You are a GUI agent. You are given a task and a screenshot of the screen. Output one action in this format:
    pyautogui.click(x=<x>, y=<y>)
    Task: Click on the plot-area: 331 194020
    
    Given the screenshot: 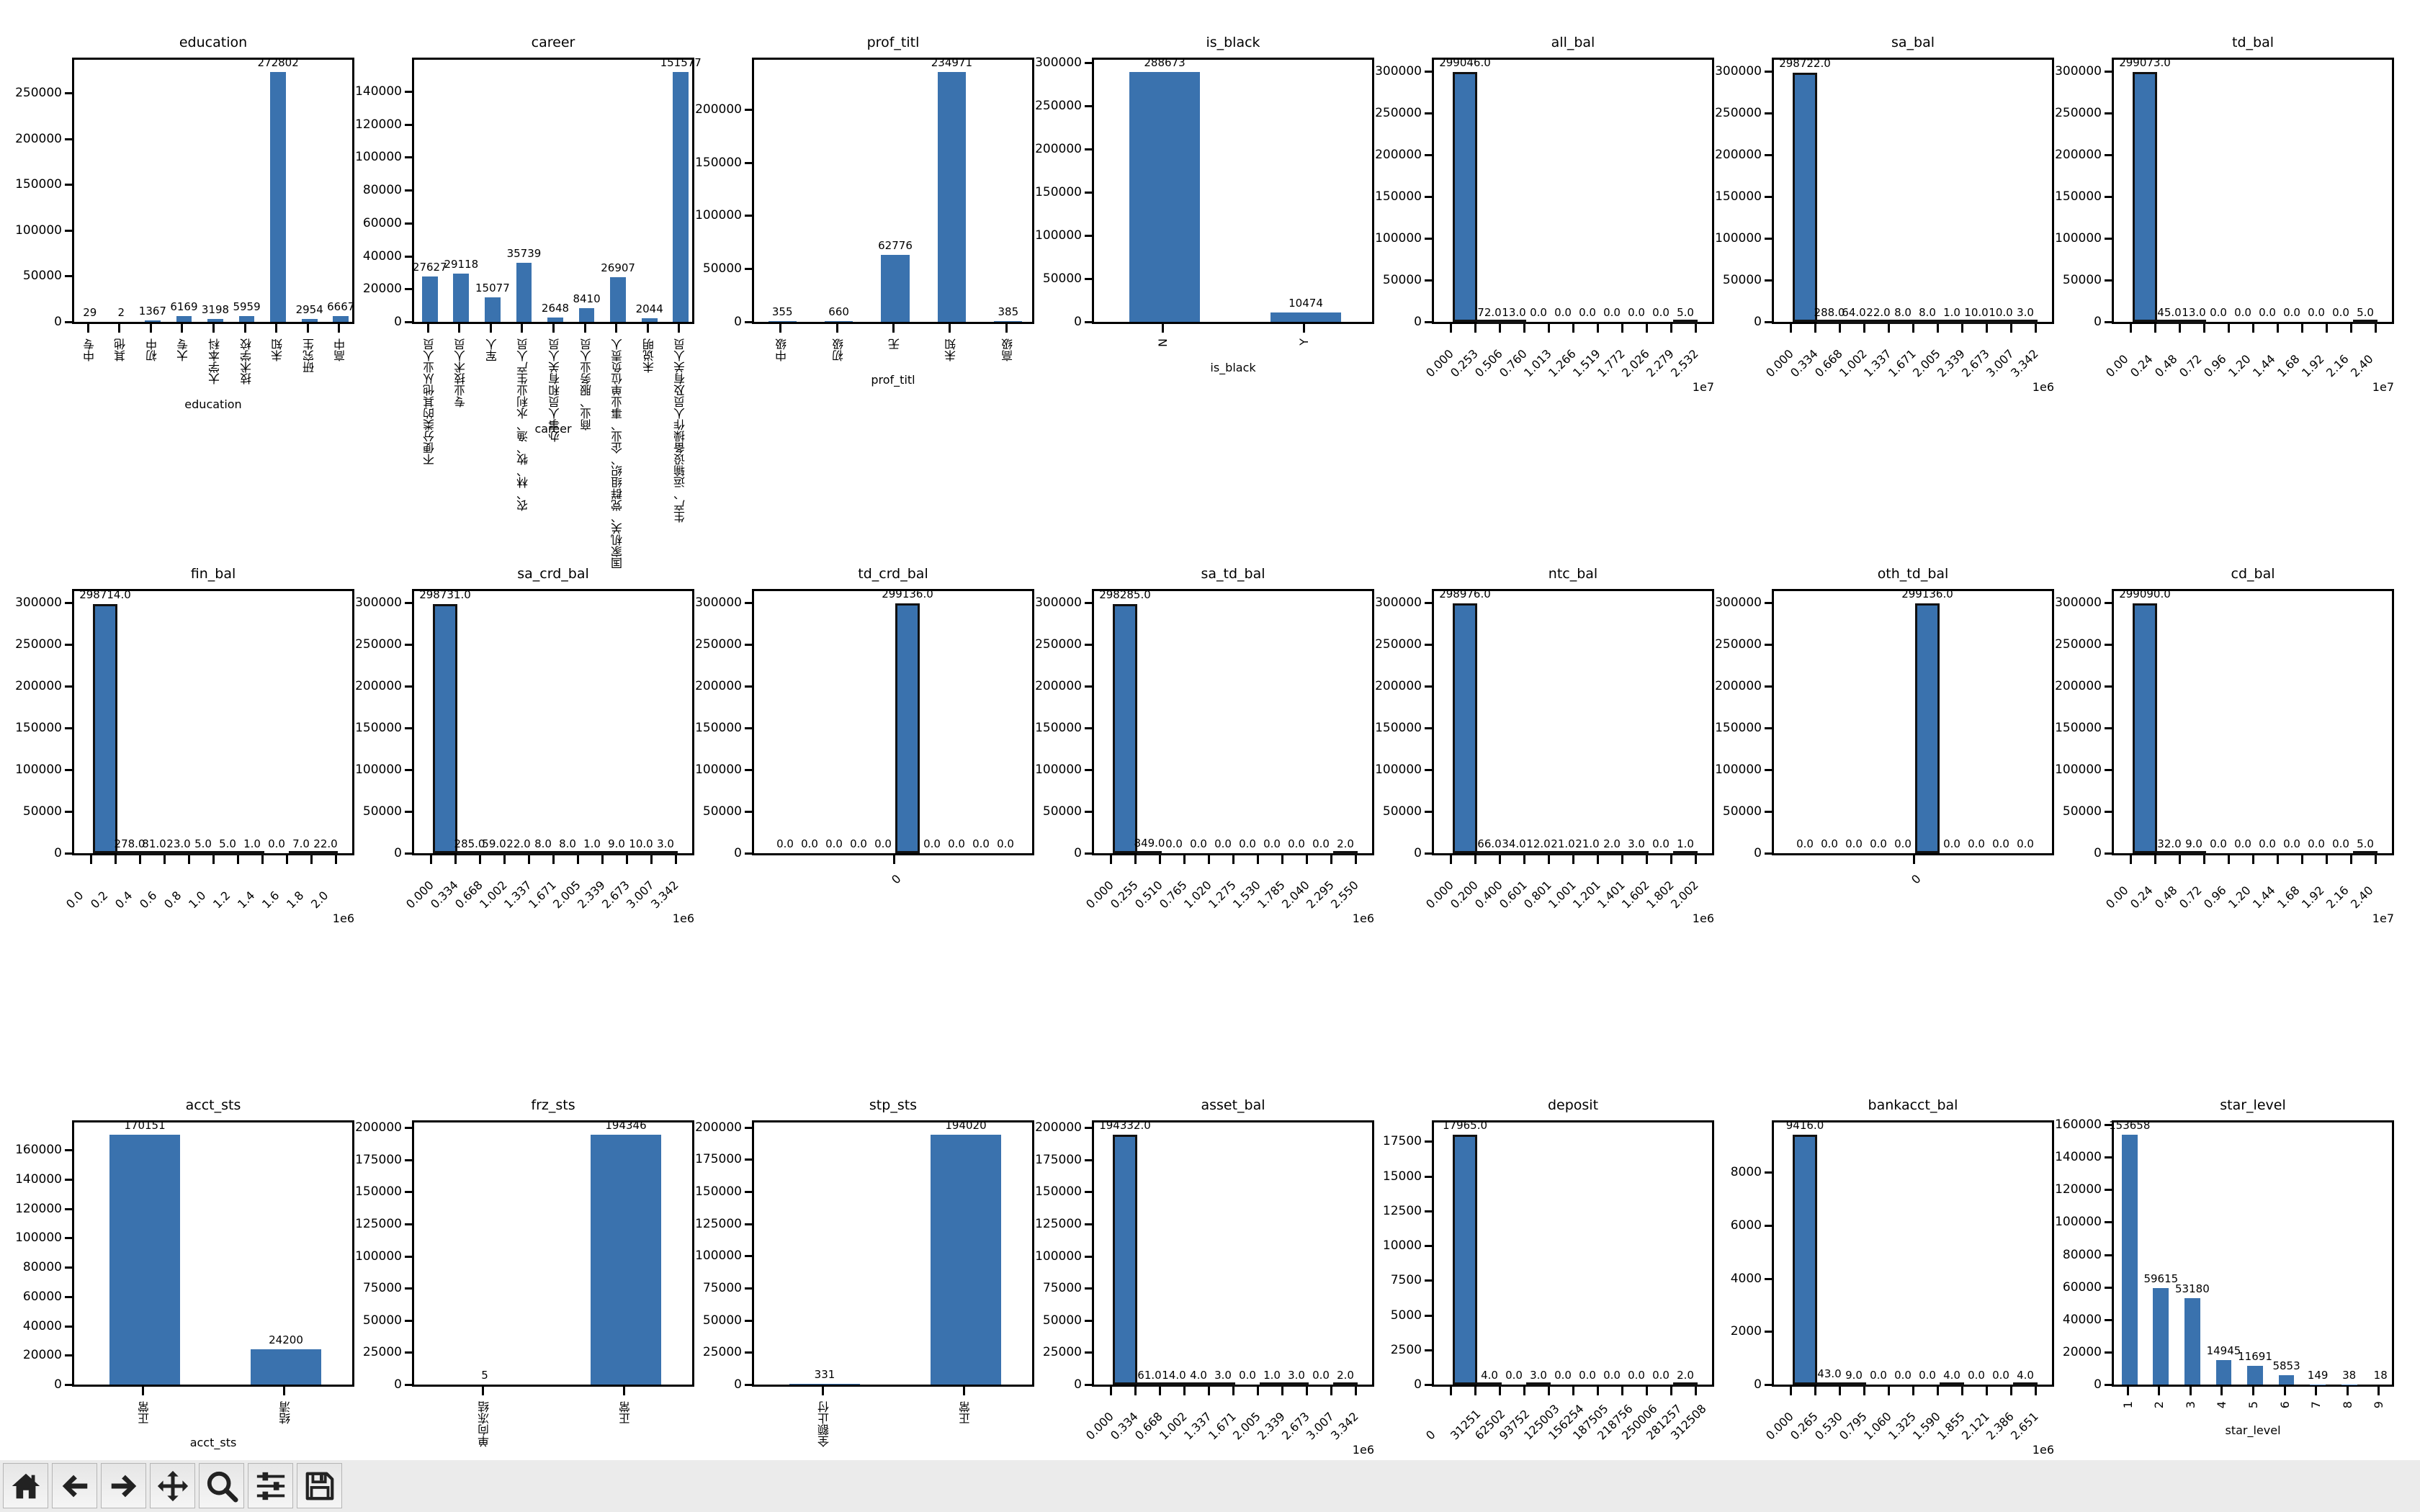 What is the action you would take?
    pyautogui.click(x=893, y=1253)
    